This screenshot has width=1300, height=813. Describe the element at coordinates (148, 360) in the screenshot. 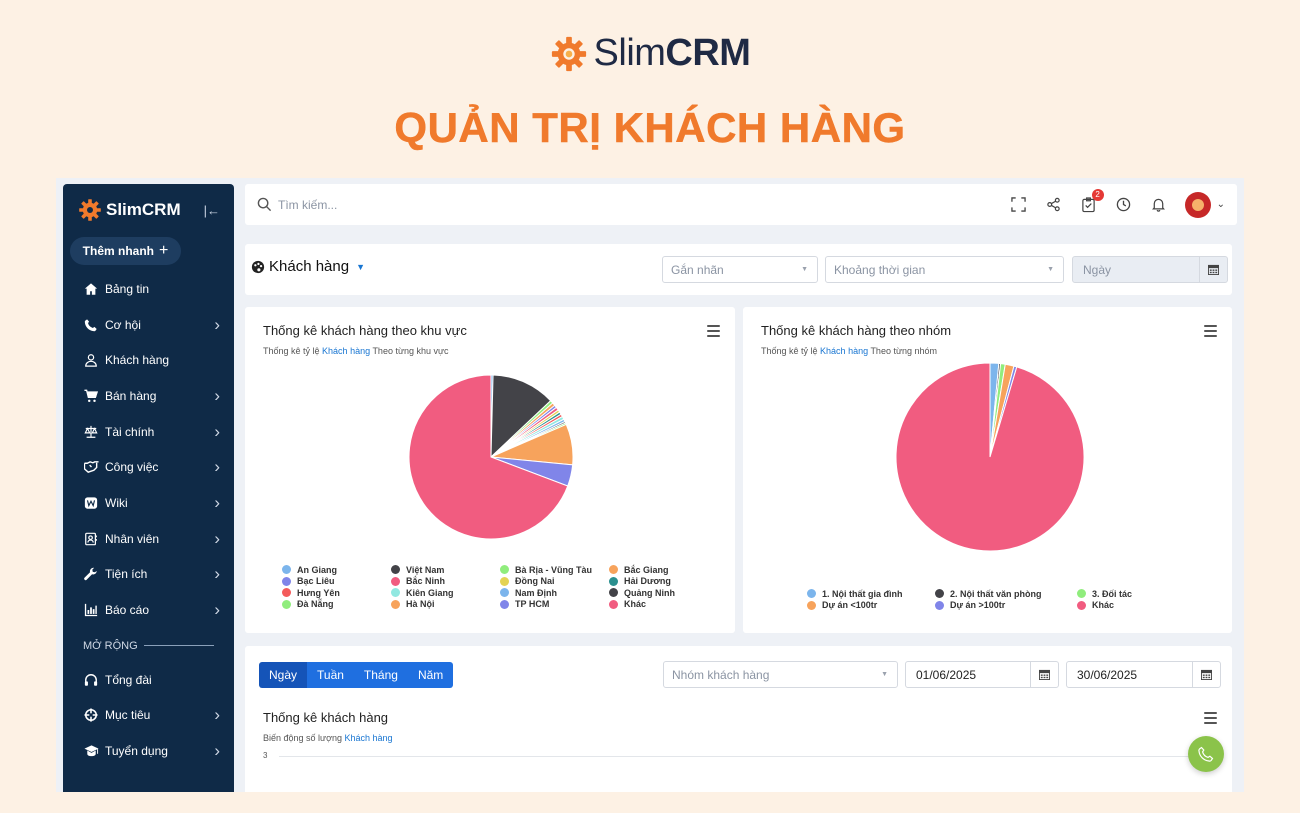

I see `sidebar-item-khach-hang: Khách hàng` at that location.